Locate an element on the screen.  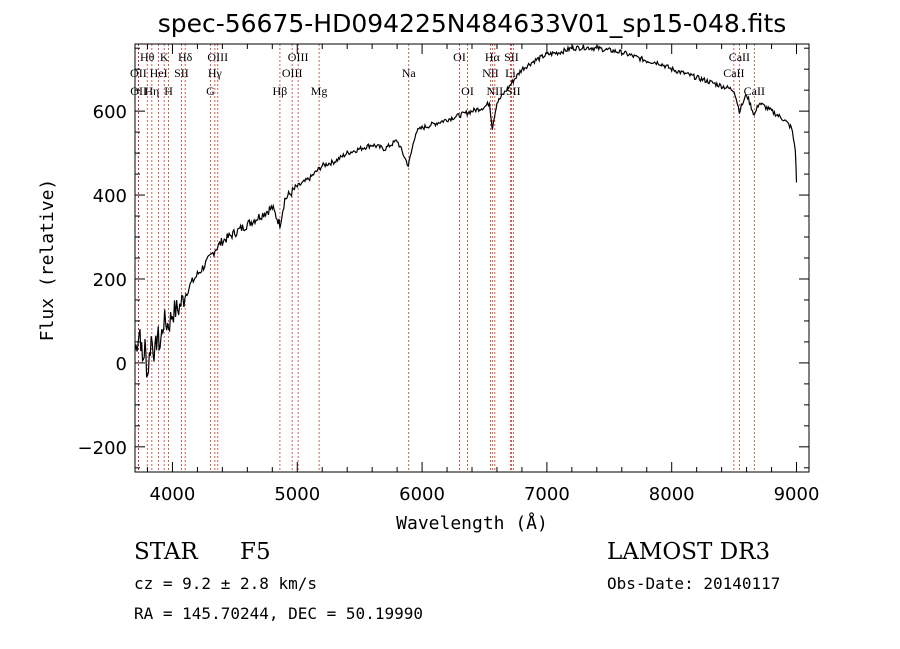
line-marker-label: Hα is located at coordinates (493, 57).